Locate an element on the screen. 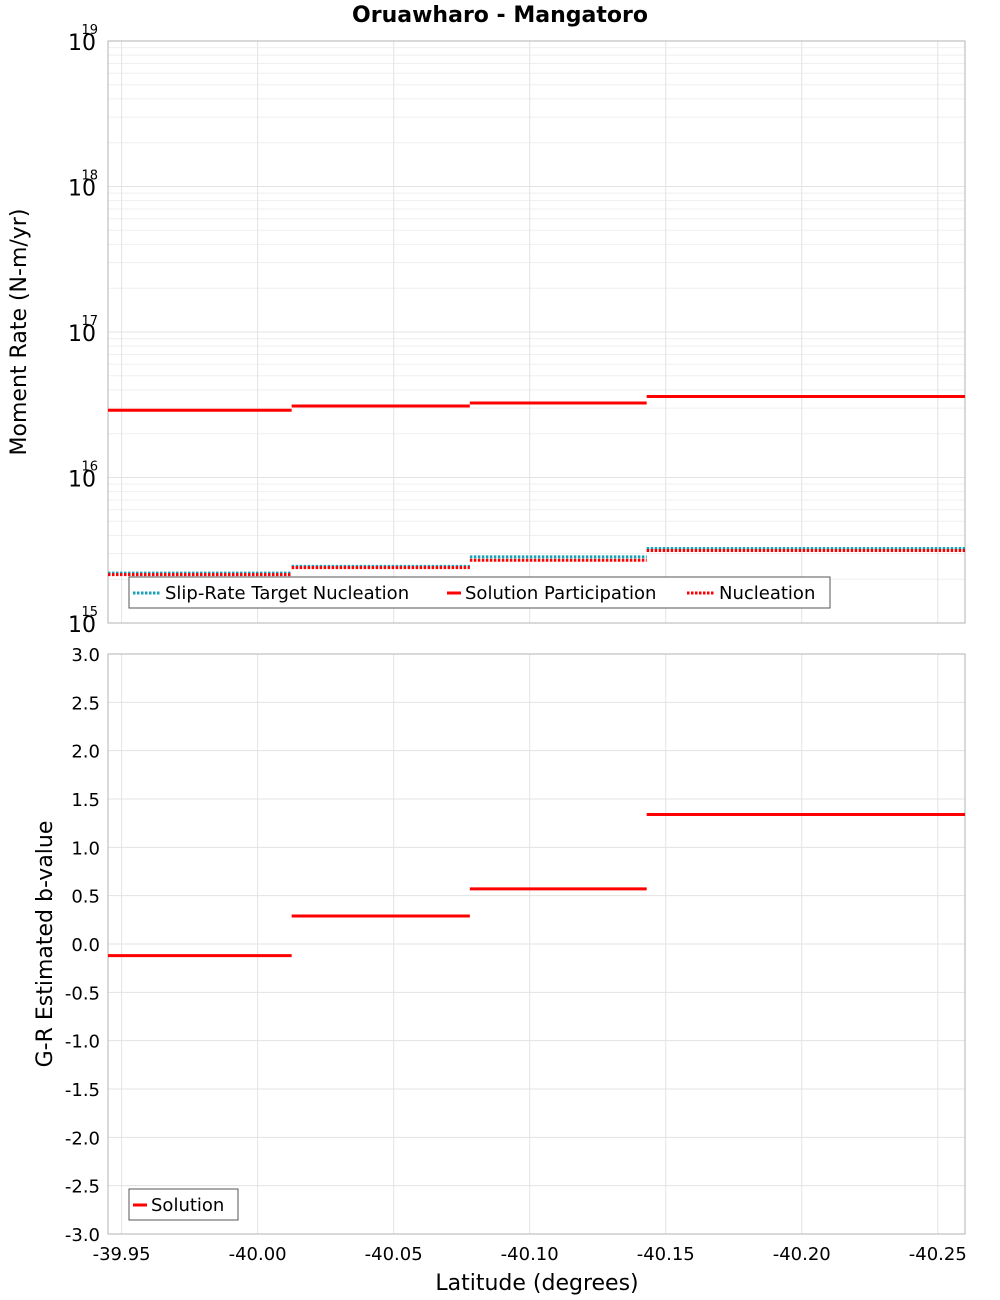 The image size is (1000, 1300). b-value-legend: Solution is located at coordinates (183, 1204).